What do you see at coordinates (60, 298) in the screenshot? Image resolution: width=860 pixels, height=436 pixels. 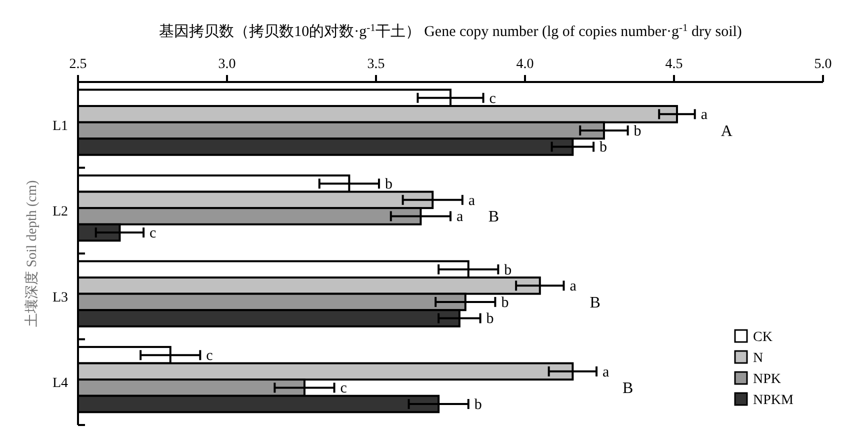 I see `y-tick-label: L3` at bounding box center [60, 298].